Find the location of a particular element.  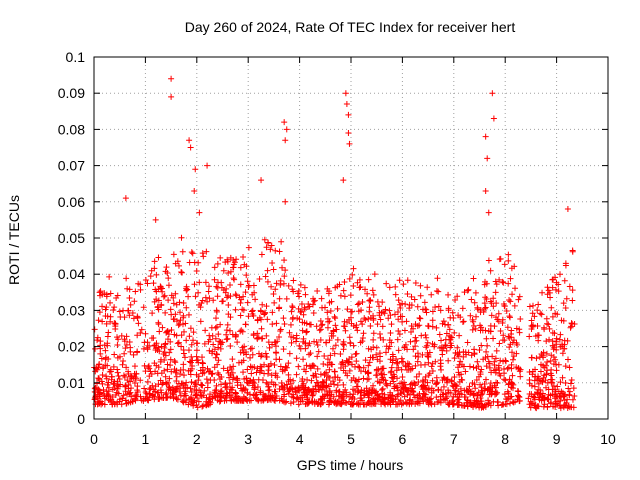

y-tick-label: 0.08 is located at coordinates (71, 129).